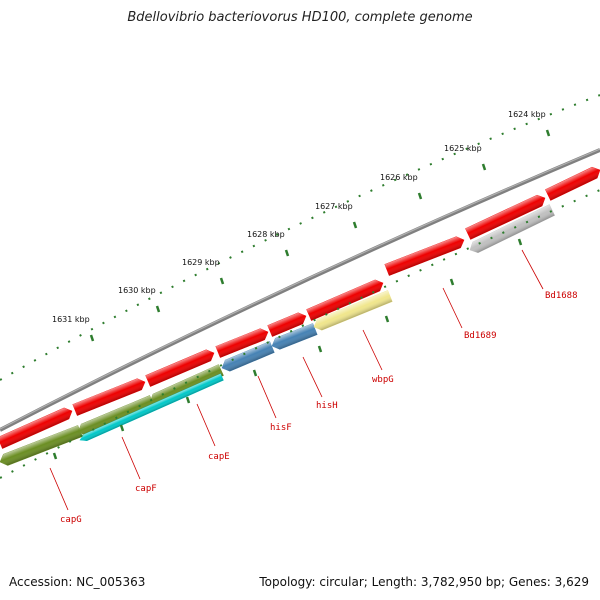 The width and height of the screenshot is (600, 600). Describe the element at coordinates (463, 148) in the screenshot. I see `kbp-label: 1625 kbp` at that location.